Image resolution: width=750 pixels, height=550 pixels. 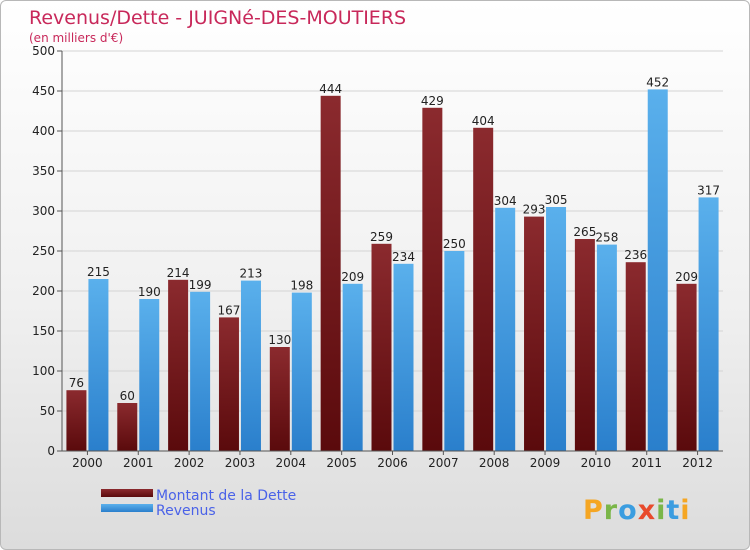 What do you see at coordinates (149, 375) in the screenshot?
I see `bar-revenus-2001` at bounding box center [149, 375].